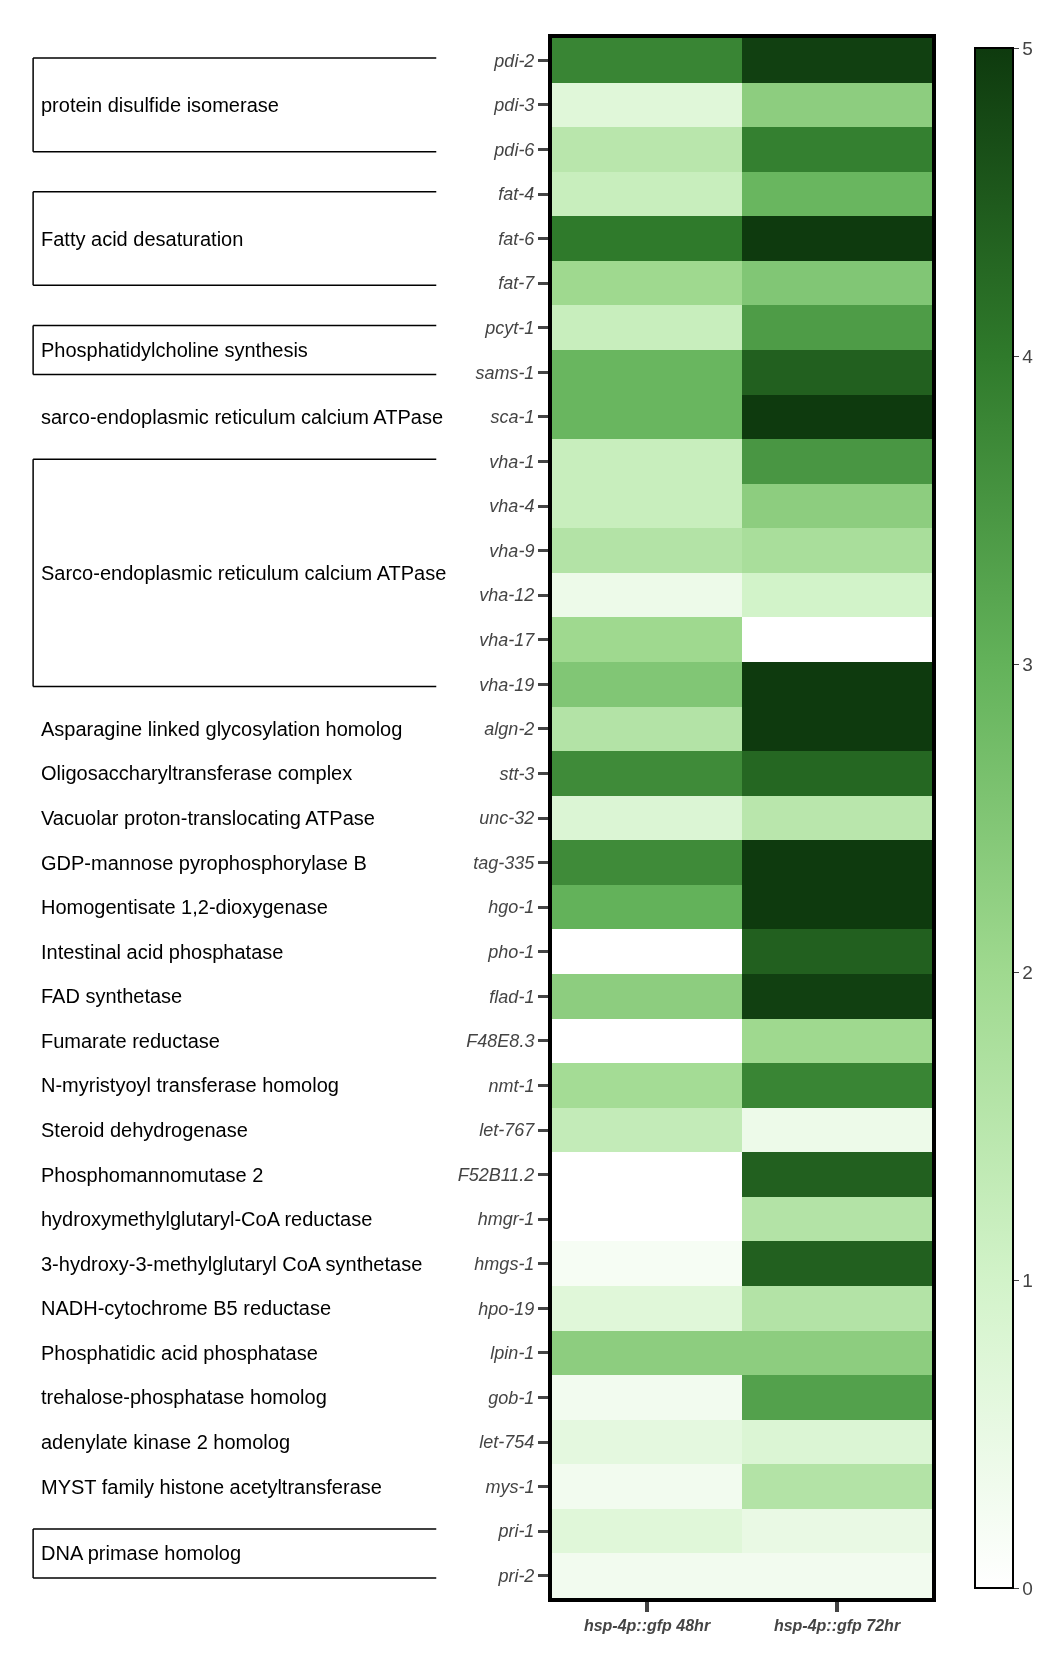 This screenshot has height=1660, width=1057. I want to click on y-tick-label: vha-17, so click(507, 640).